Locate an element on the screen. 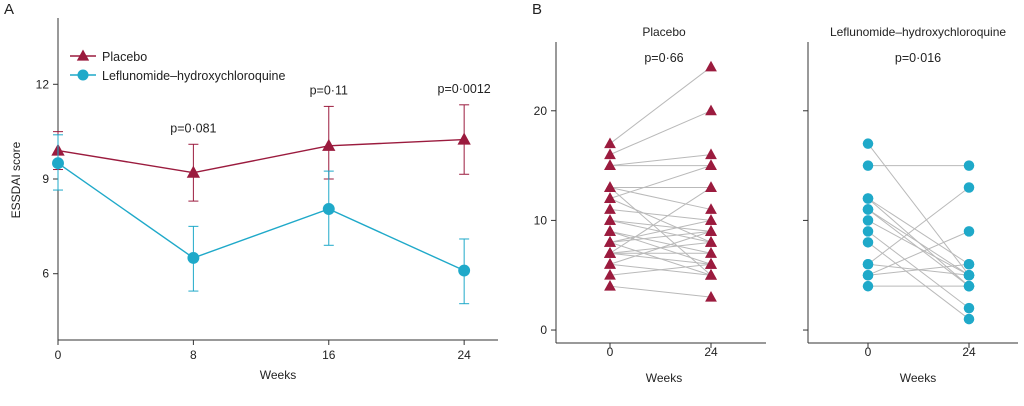  panel-b-y-tick-label: 0 is located at coordinates (543, 330).